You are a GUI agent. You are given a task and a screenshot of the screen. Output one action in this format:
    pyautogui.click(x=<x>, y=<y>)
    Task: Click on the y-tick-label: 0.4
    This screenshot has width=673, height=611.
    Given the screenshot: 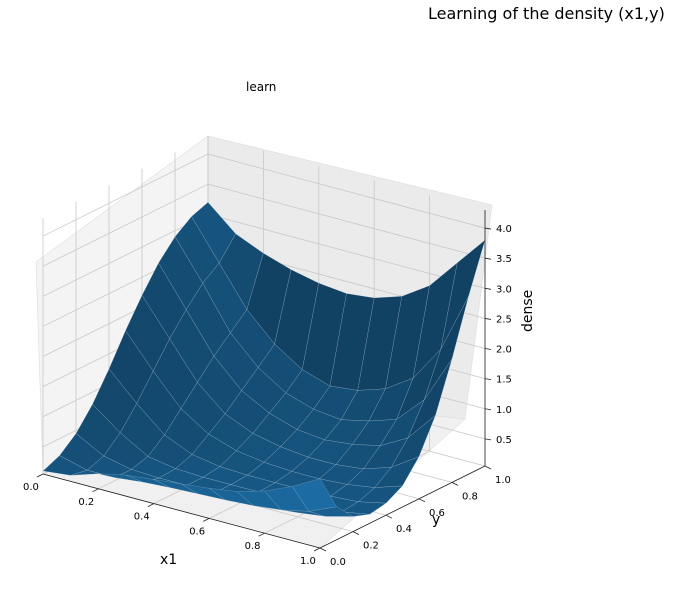 What is the action you would take?
    pyautogui.click(x=404, y=529)
    